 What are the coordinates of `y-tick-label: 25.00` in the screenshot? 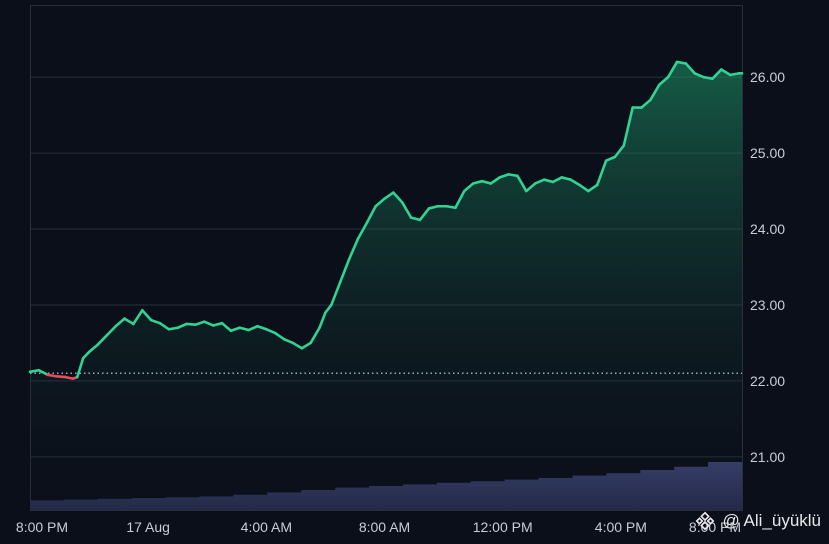 It's located at (767, 153).